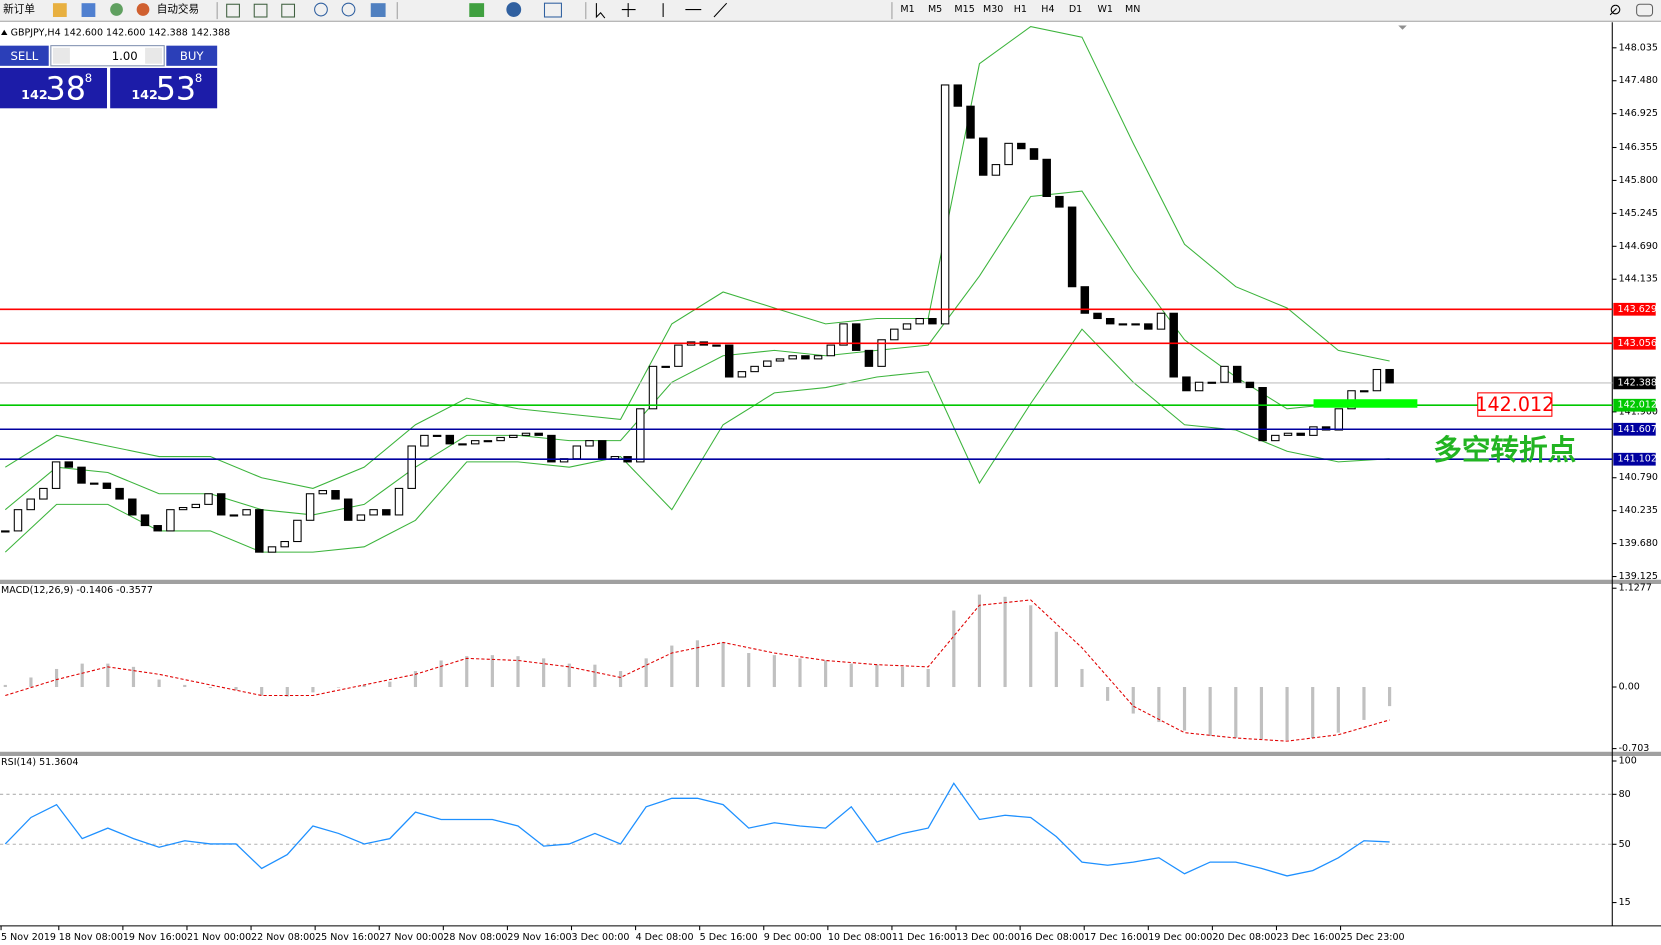  What do you see at coordinates (219, 937) in the screenshot?
I see `x-tick-label: 21 Nov 00:00` at bounding box center [219, 937].